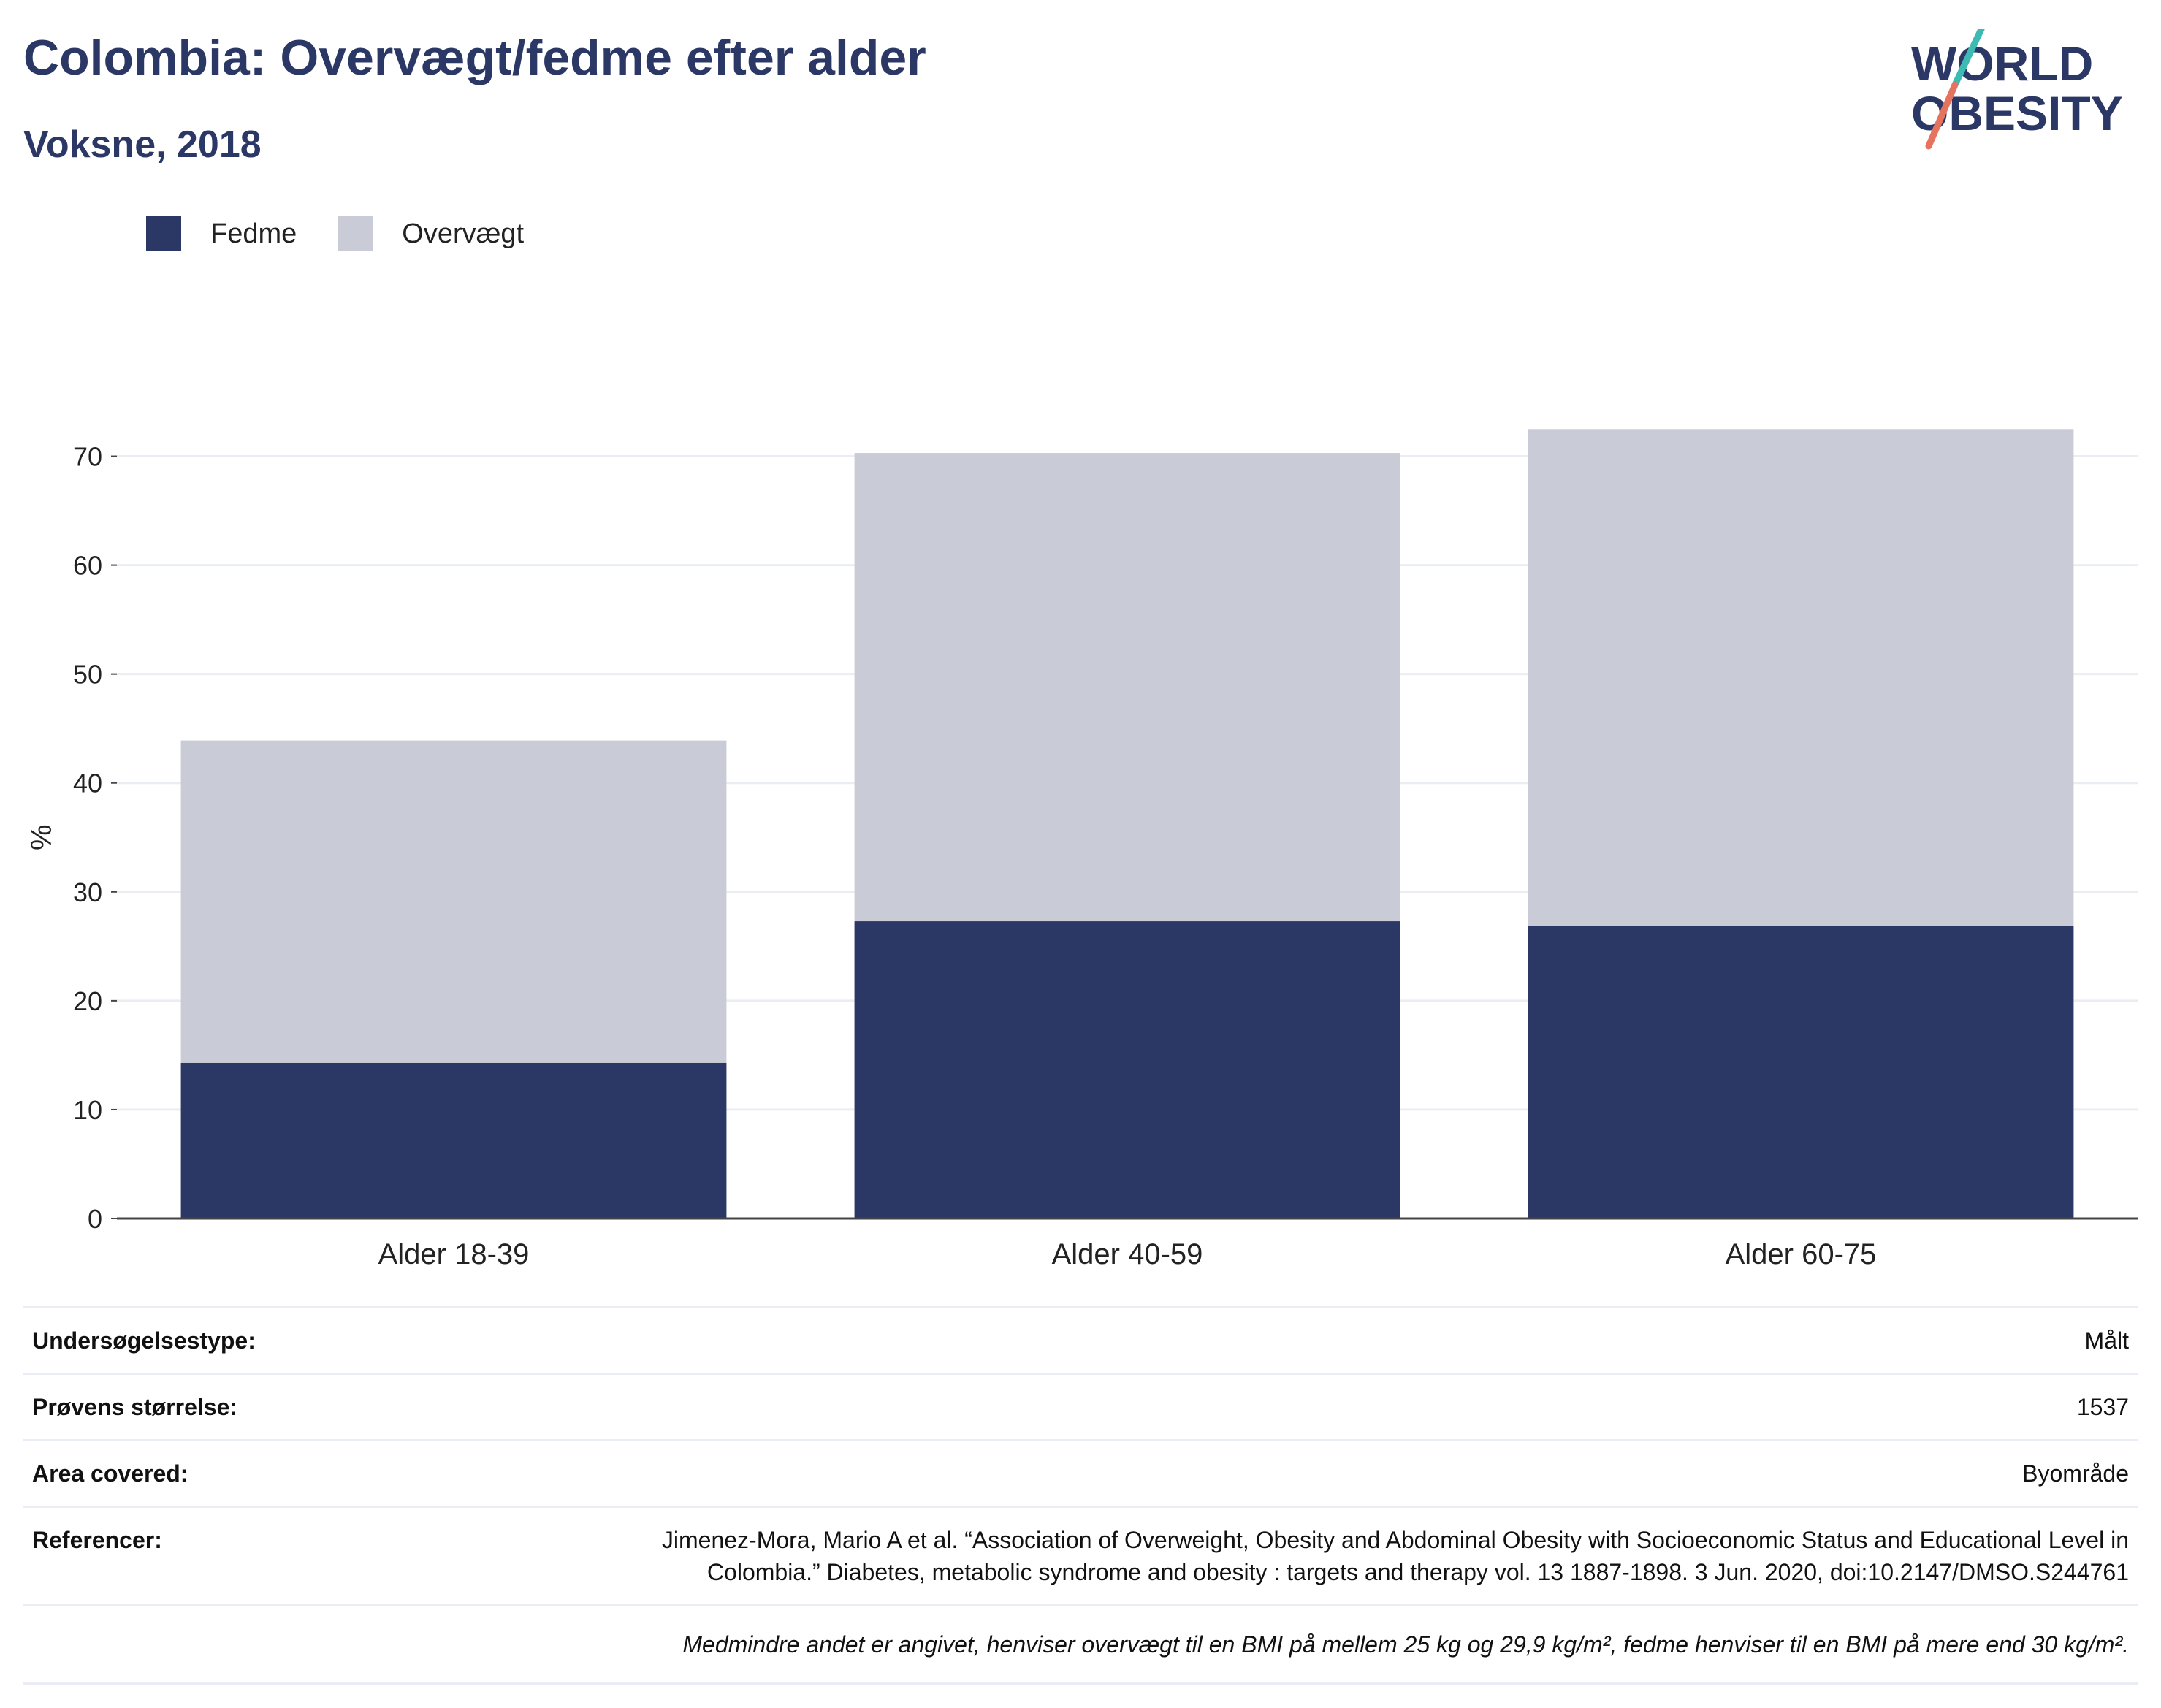 Image resolution: width=2161 pixels, height=1708 pixels. What do you see at coordinates (475, 57) in the screenshot?
I see `chart-title: Colombia: Overvægt/fedme efter alder` at bounding box center [475, 57].